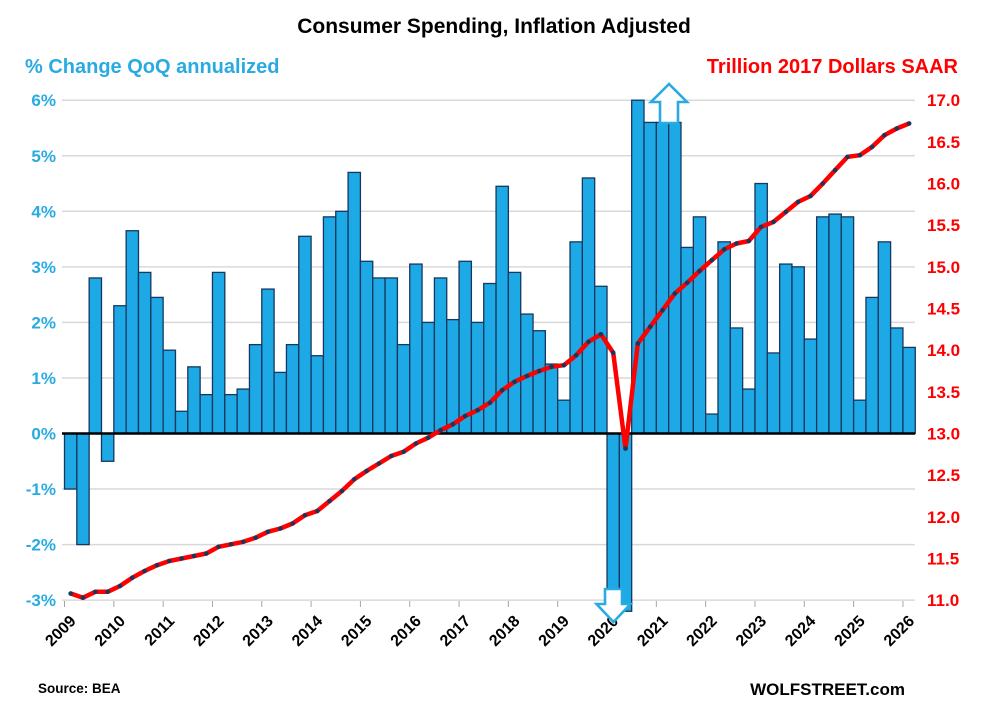  What do you see at coordinates (43, 211) in the screenshot?
I see `left-tick-label: 4%` at bounding box center [43, 211].